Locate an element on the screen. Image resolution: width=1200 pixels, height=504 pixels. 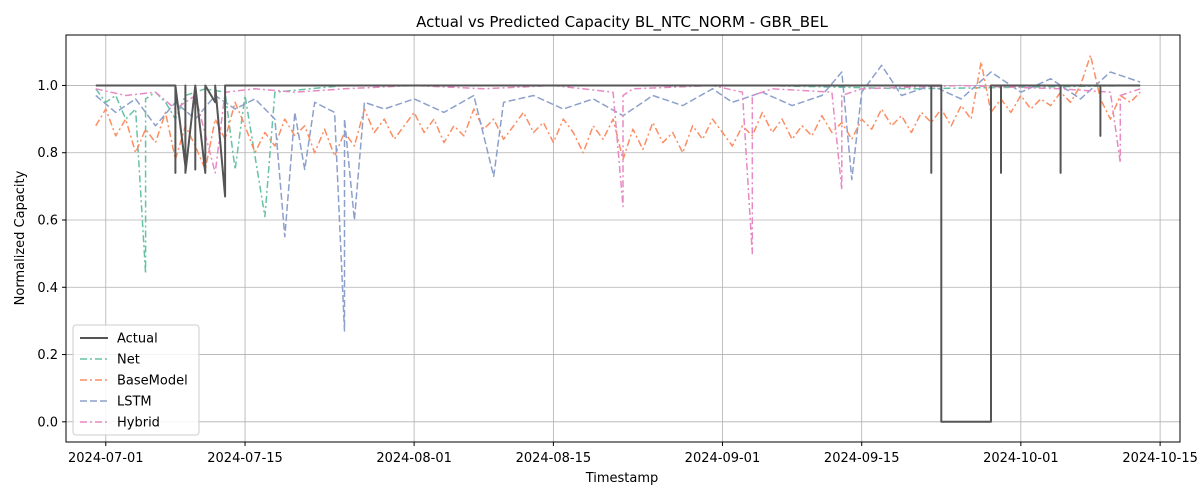
x-tick-label: 2024-10-15 is located at coordinates (1160, 458).